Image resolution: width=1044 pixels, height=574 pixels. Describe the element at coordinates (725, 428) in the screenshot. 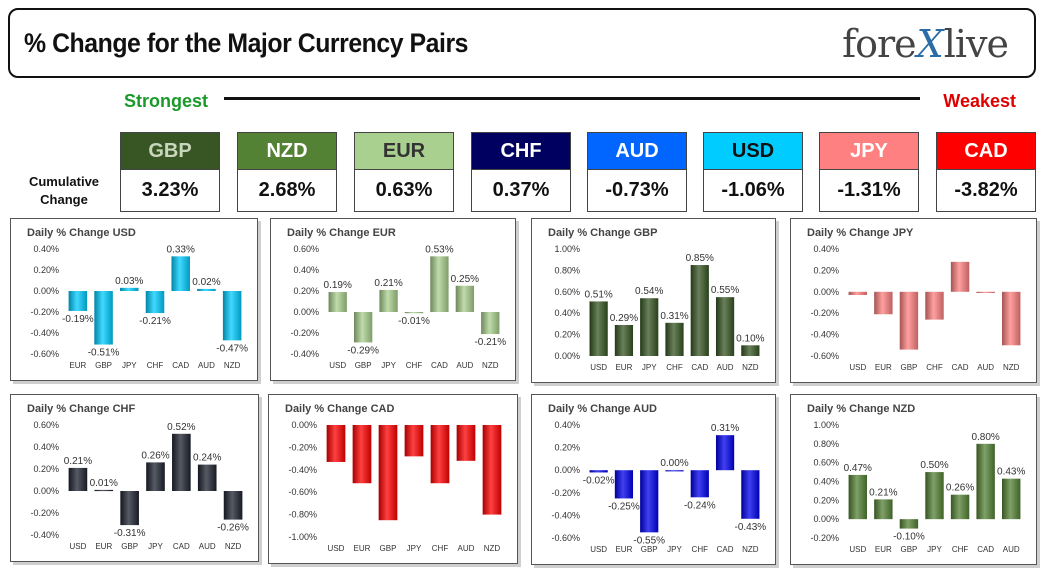

I see `data-label: 0.31%` at that location.